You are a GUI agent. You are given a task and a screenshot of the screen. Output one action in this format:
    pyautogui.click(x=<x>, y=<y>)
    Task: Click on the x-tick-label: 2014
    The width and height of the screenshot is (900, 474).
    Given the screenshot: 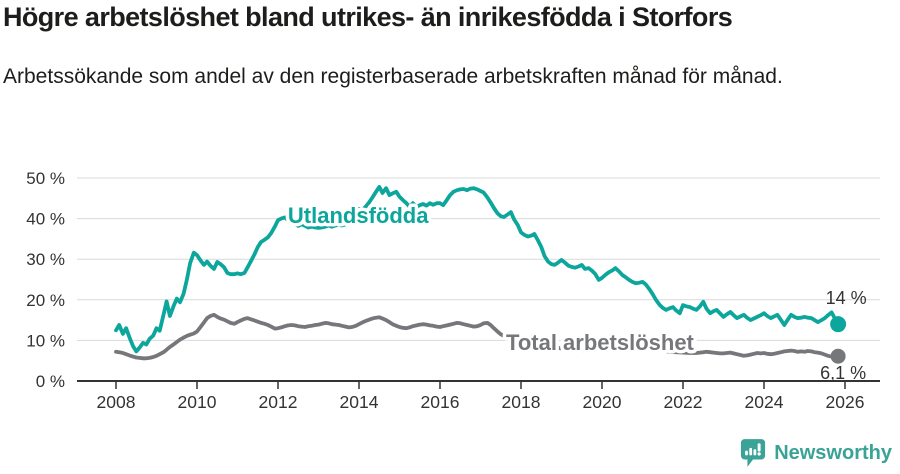 What is the action you would take?
    pyautogui.click(x=359, y=402)
    